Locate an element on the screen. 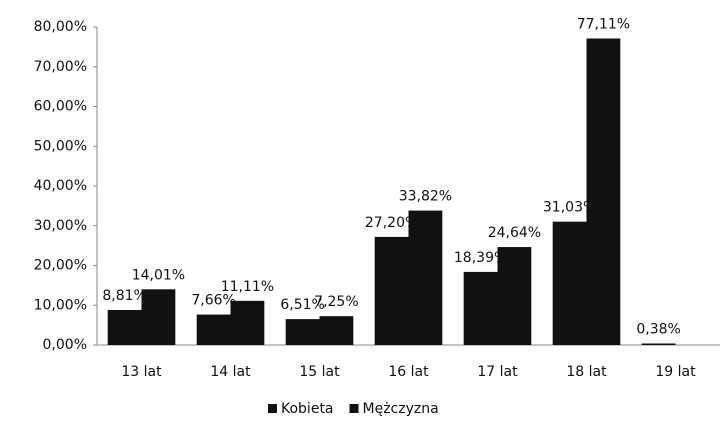 The width and height of the screenshot is (722, 423). y-tick-label: 10,00% is located at coordinates (60, 305).